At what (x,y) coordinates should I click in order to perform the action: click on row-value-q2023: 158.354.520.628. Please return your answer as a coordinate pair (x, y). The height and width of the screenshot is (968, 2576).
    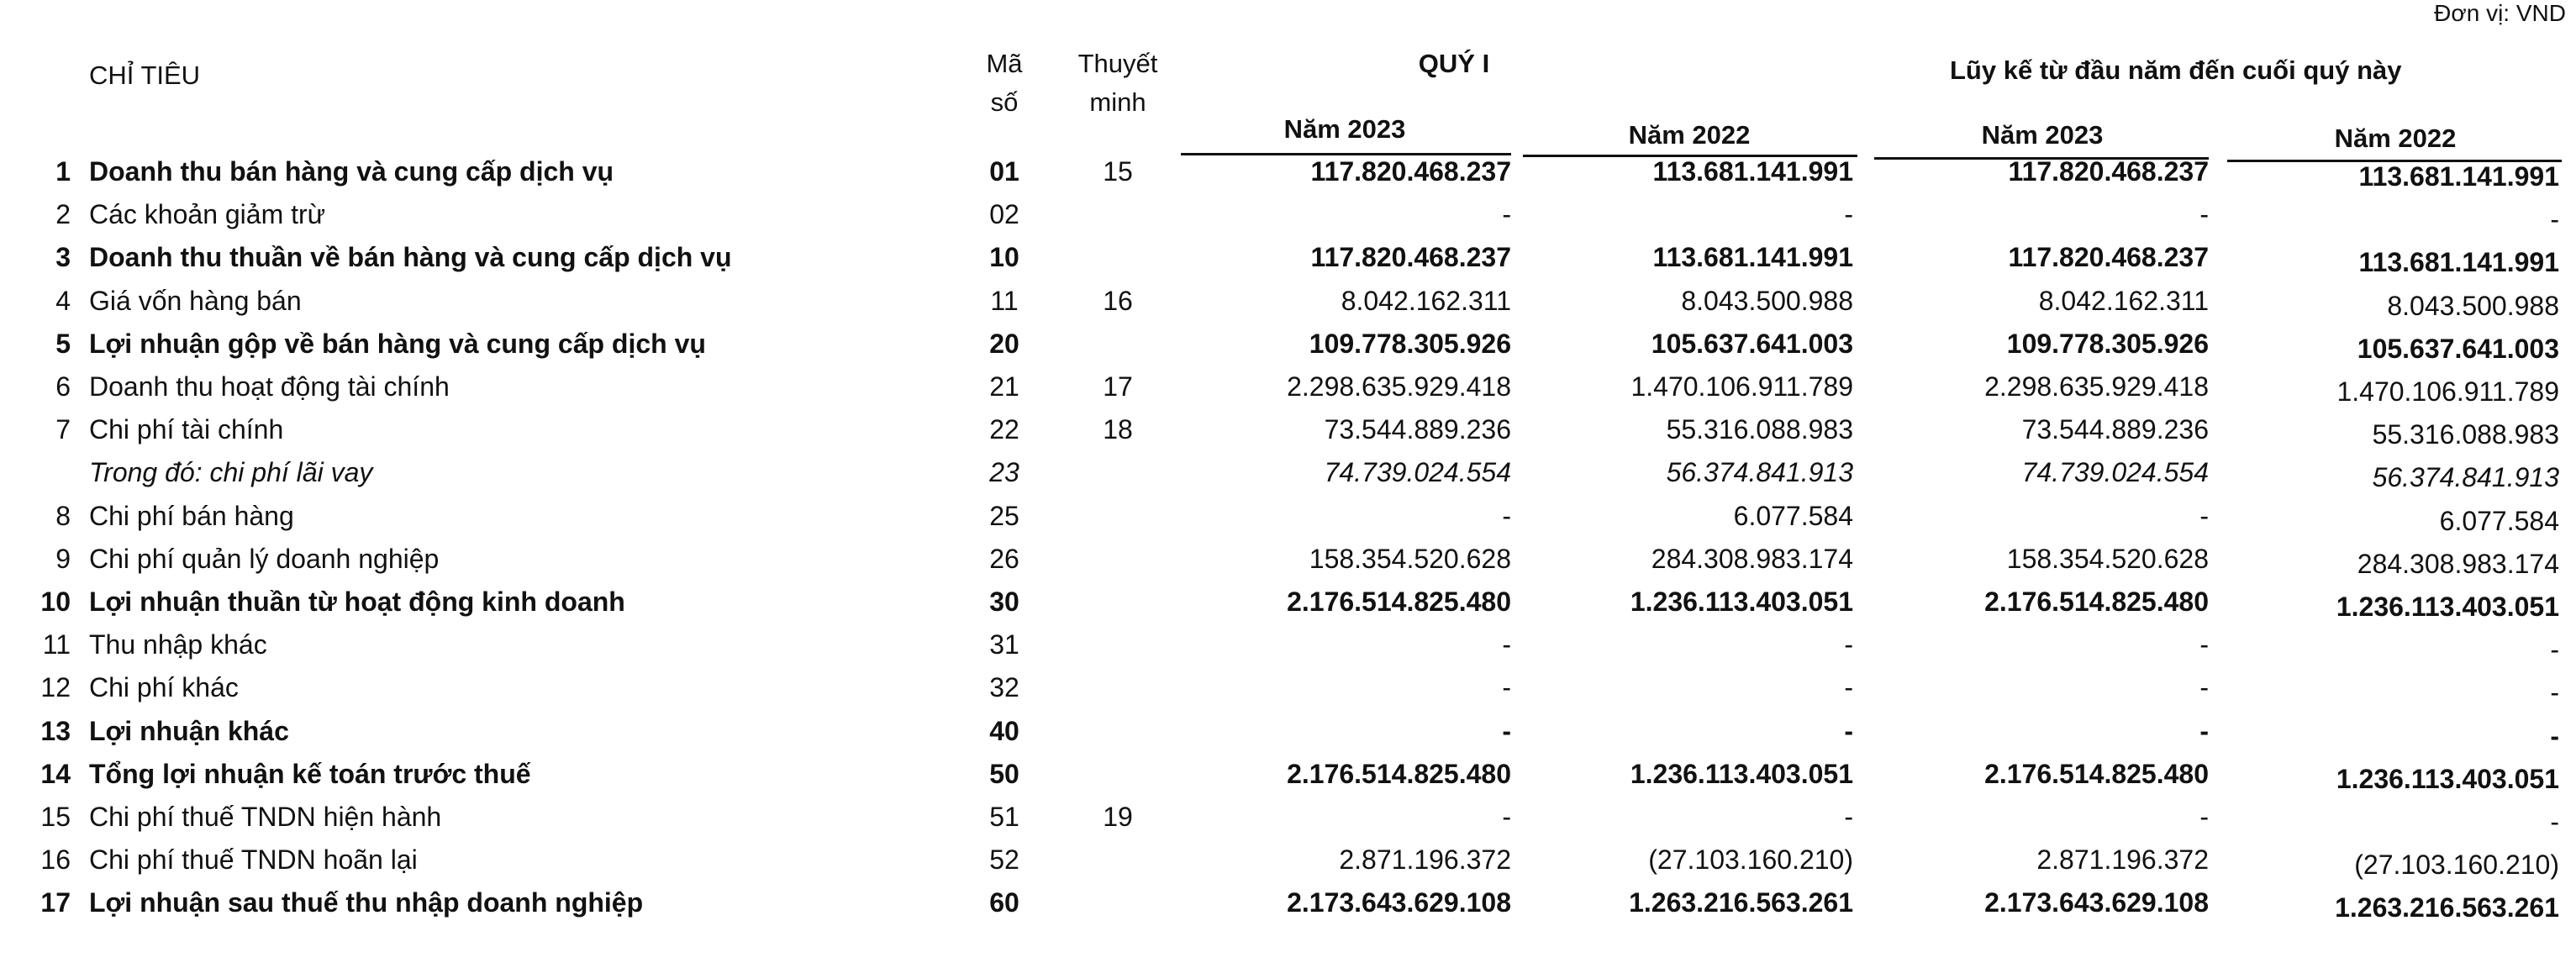
    Looking at the image, I should click on (1410, 559).